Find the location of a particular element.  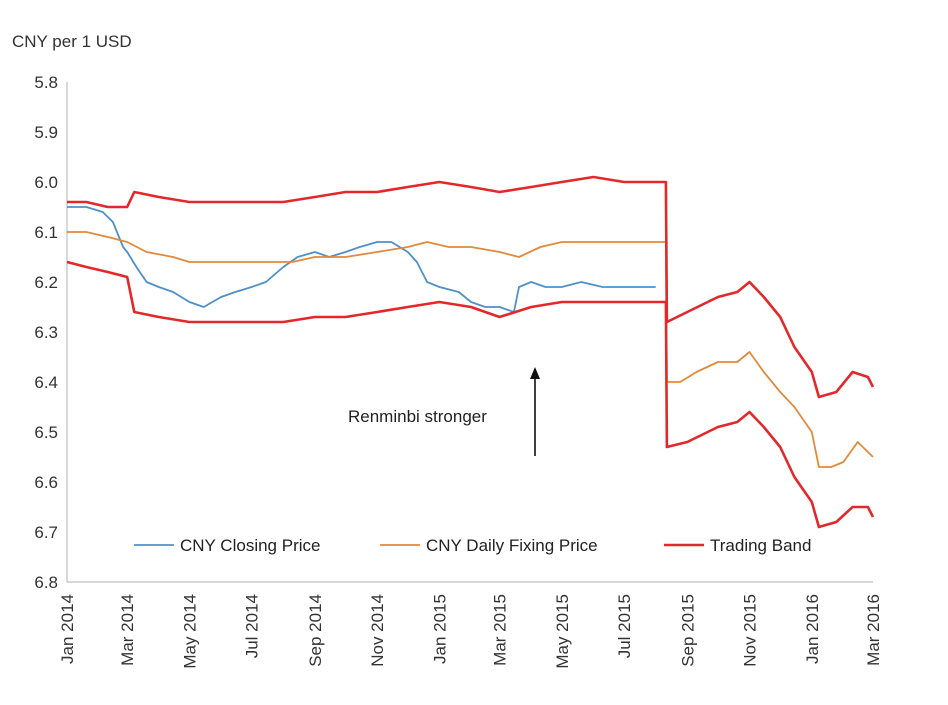

y-tick-label: 6.0 is located at coordinates (46, 182).